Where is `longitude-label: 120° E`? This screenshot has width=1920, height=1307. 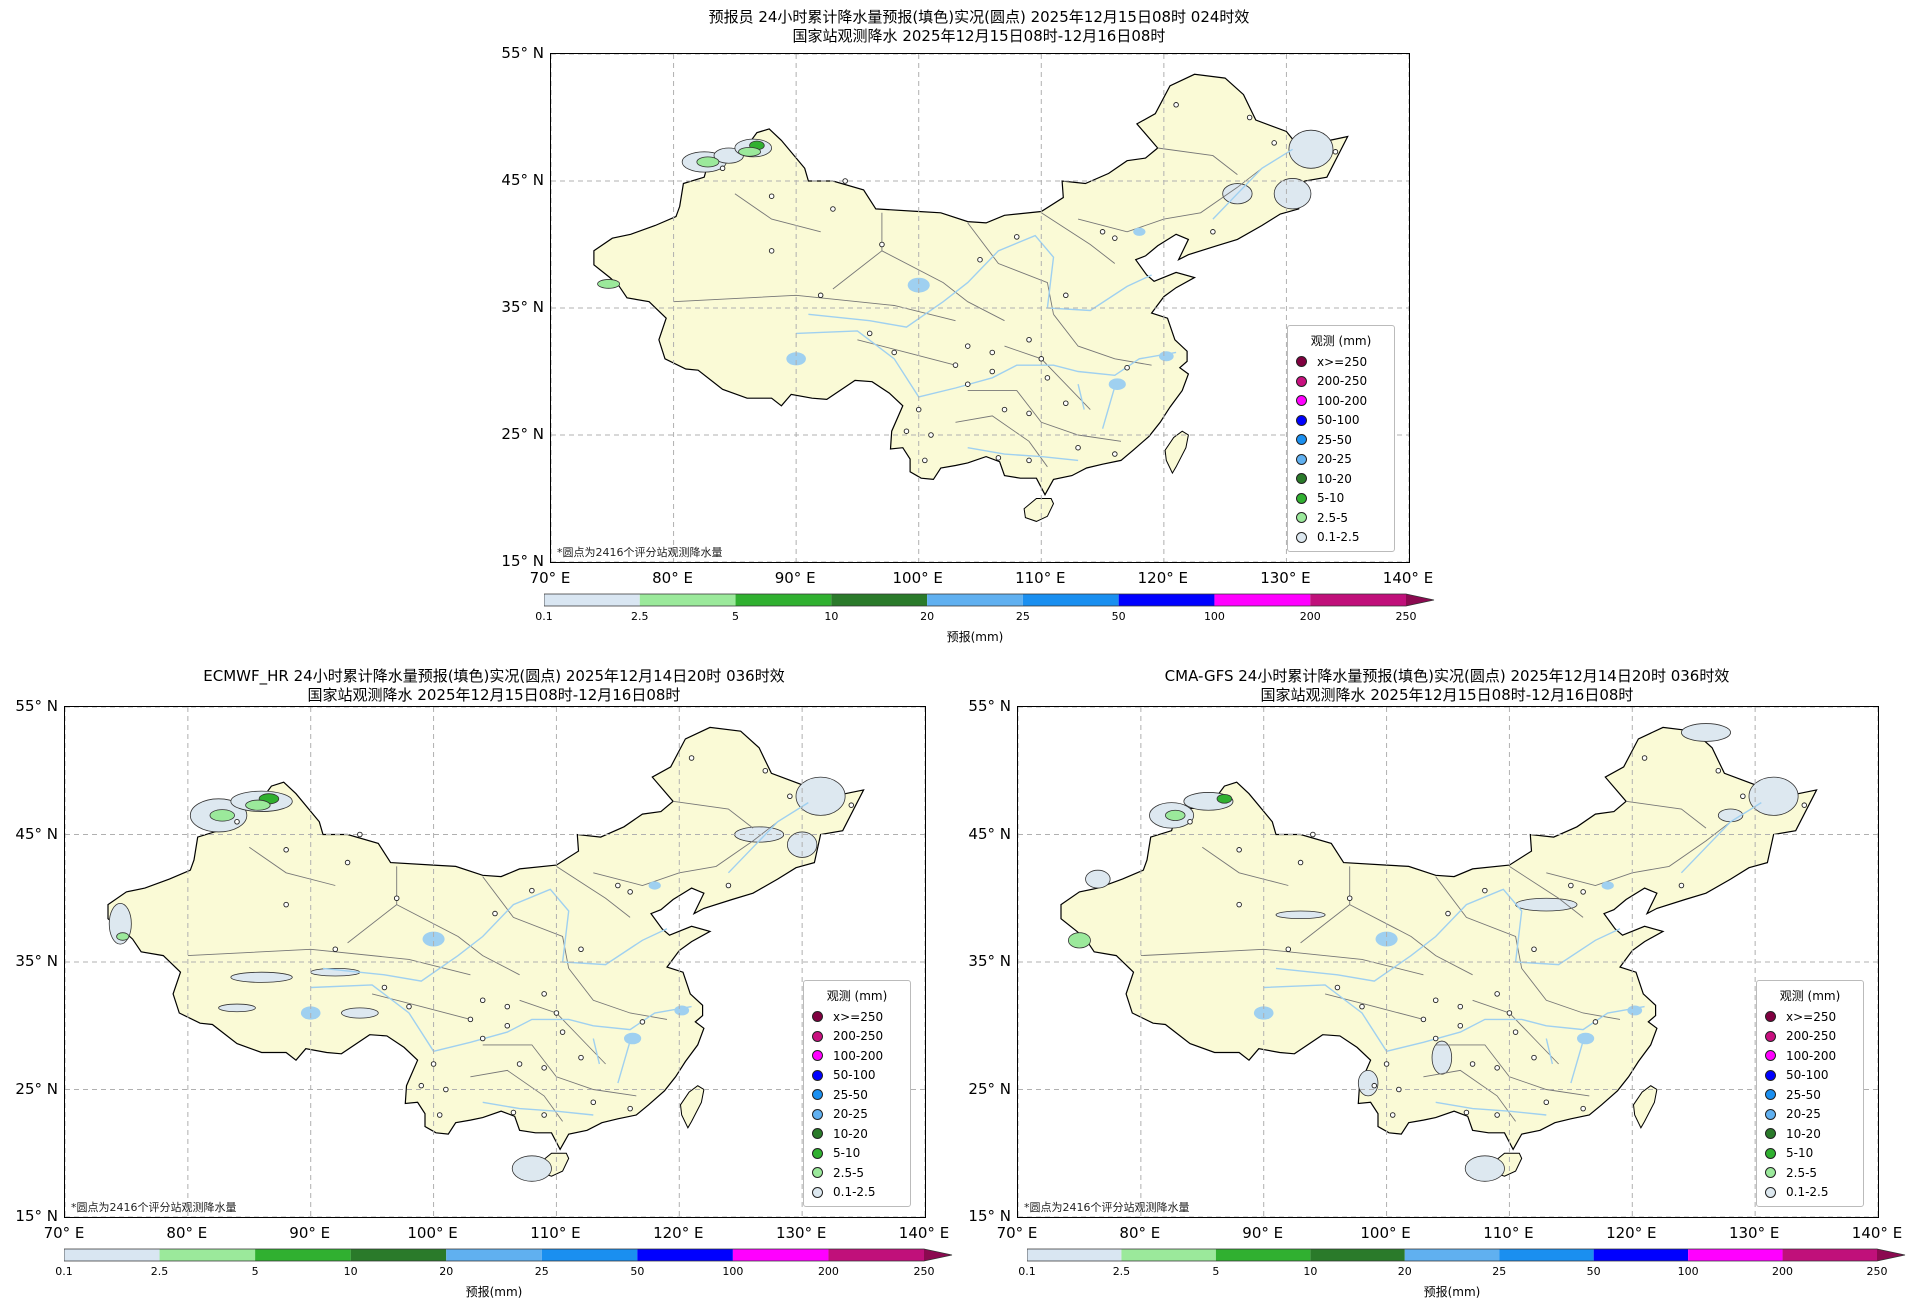 longitude-label: 120° E is located at coordinates (1631, 1233).